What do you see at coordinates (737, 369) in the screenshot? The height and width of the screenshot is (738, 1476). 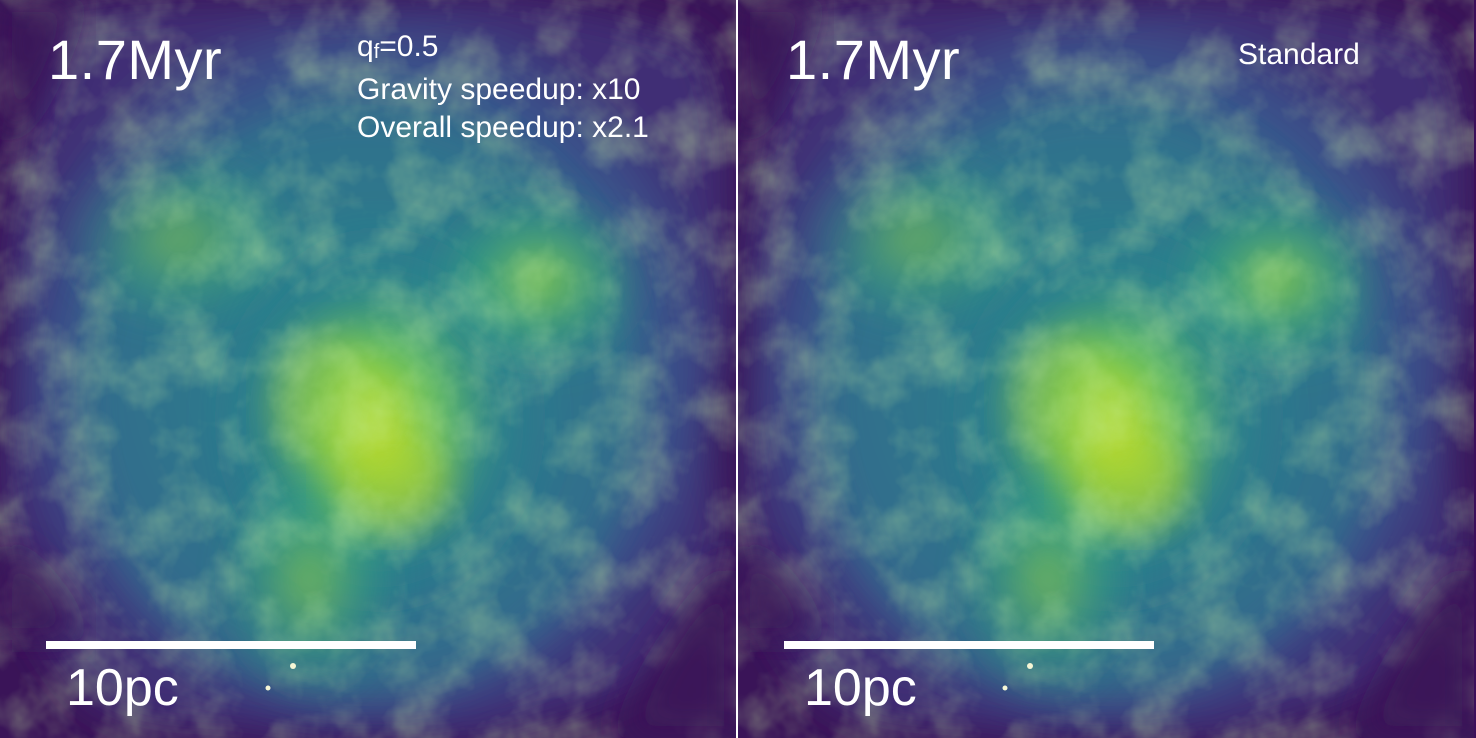 I see `panel-divider` at bounding box center [737, 369].